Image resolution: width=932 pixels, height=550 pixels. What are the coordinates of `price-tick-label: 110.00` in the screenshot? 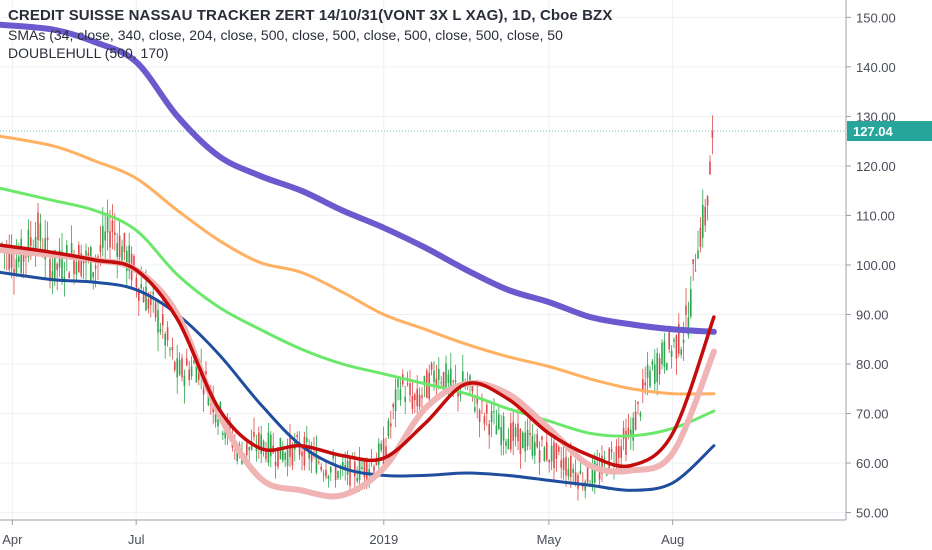 It's located at (875, 215).